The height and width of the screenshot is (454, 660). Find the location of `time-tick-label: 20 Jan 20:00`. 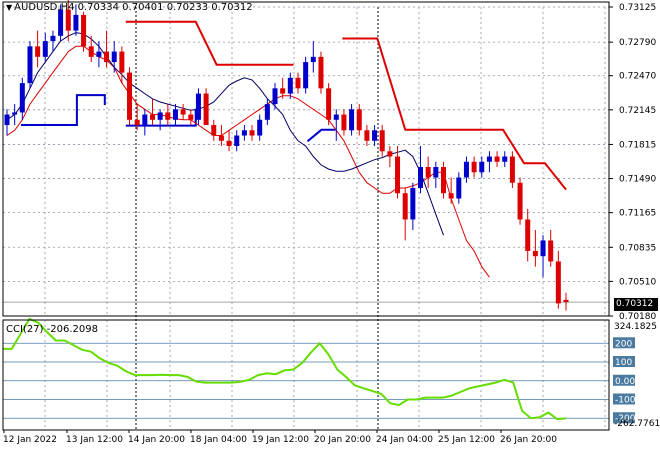

time-tick-label: 20 Jan 20:00 is located at coordinates (342, 440).